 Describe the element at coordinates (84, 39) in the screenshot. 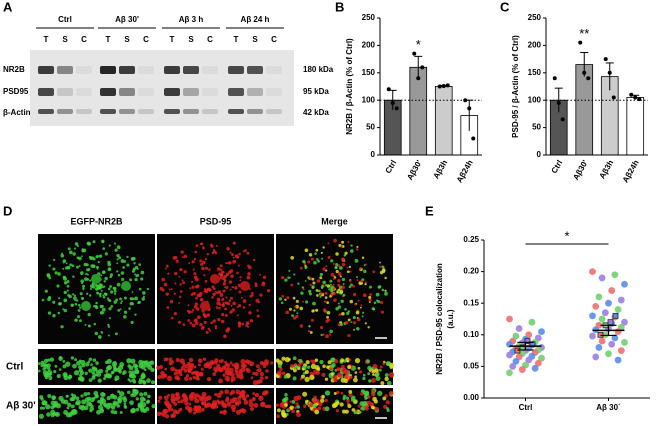

I see `lane-label: C` at that location.